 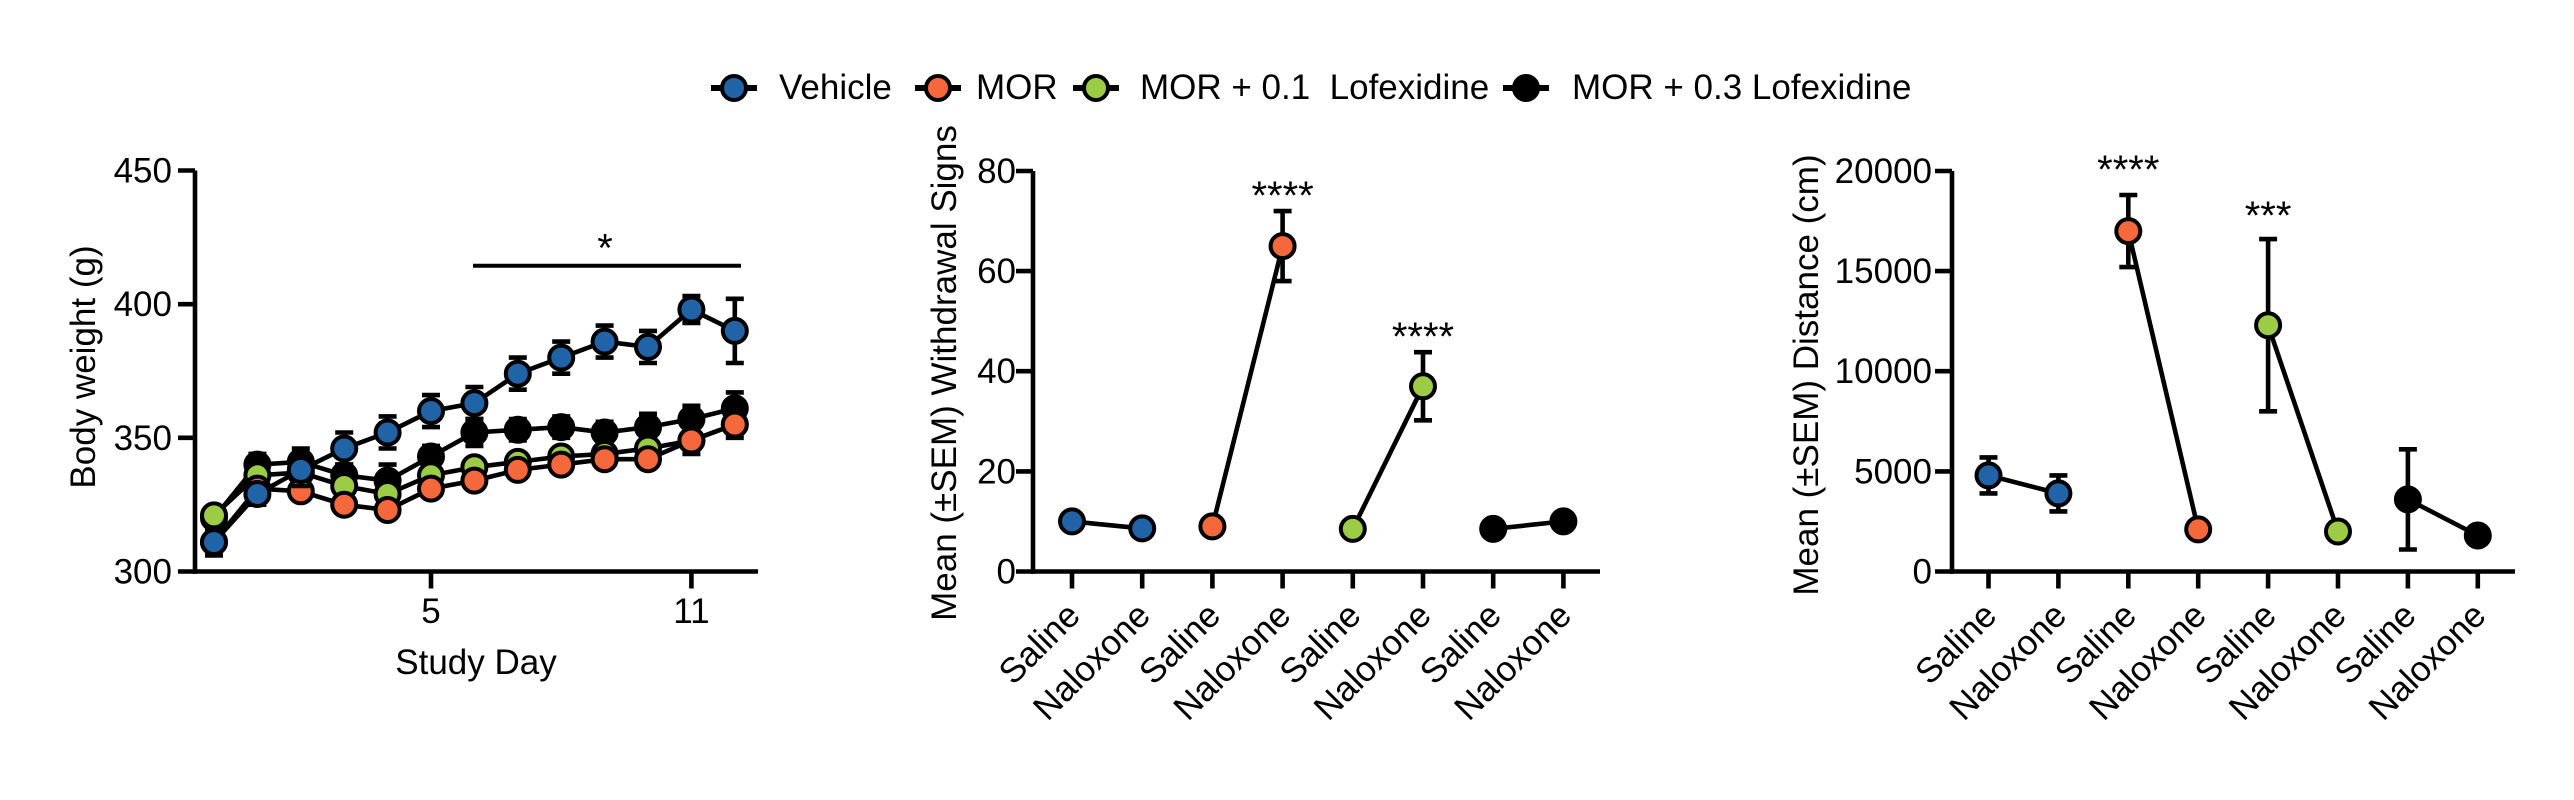 I want to click on svg-text: 400, so click(x=143, y=304).